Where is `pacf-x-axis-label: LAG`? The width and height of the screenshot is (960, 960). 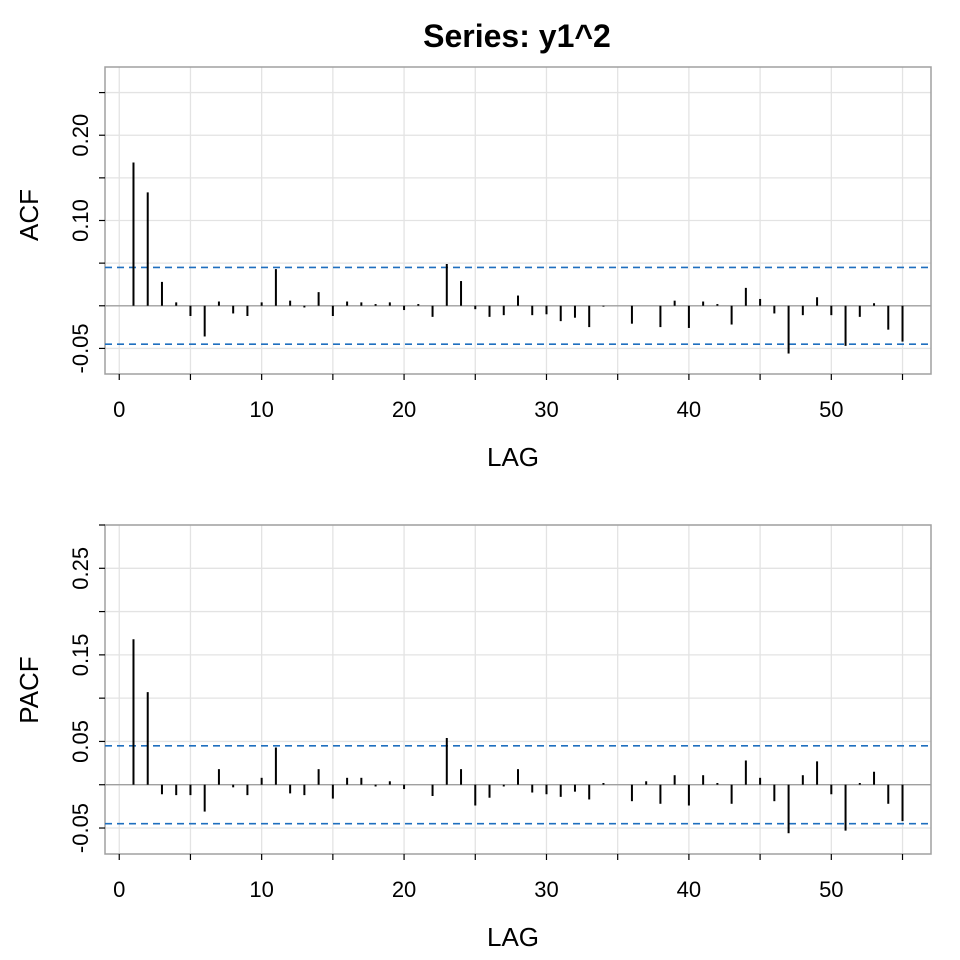 pacf-x-axis-label: LAG is located at coordinates (513, 937).